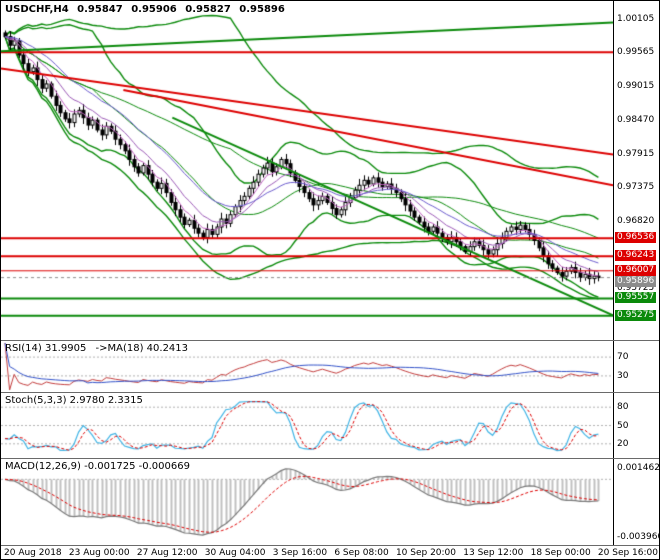  I want to click on time-axis-label: 6 Sep 08:00, so click(361, 553).